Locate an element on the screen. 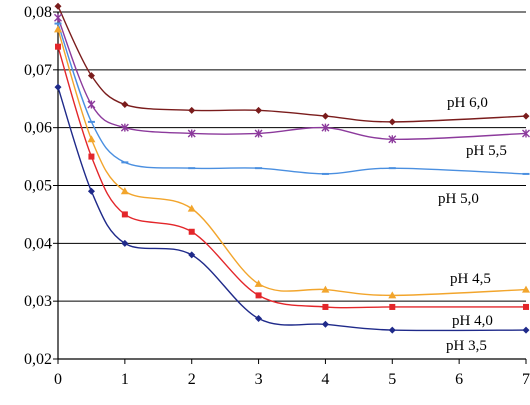  y-axis-tick-labels: 0,02 0,03 0,04 0,05 0,06 0,07 0,08 is located at coordinates (38, 186).